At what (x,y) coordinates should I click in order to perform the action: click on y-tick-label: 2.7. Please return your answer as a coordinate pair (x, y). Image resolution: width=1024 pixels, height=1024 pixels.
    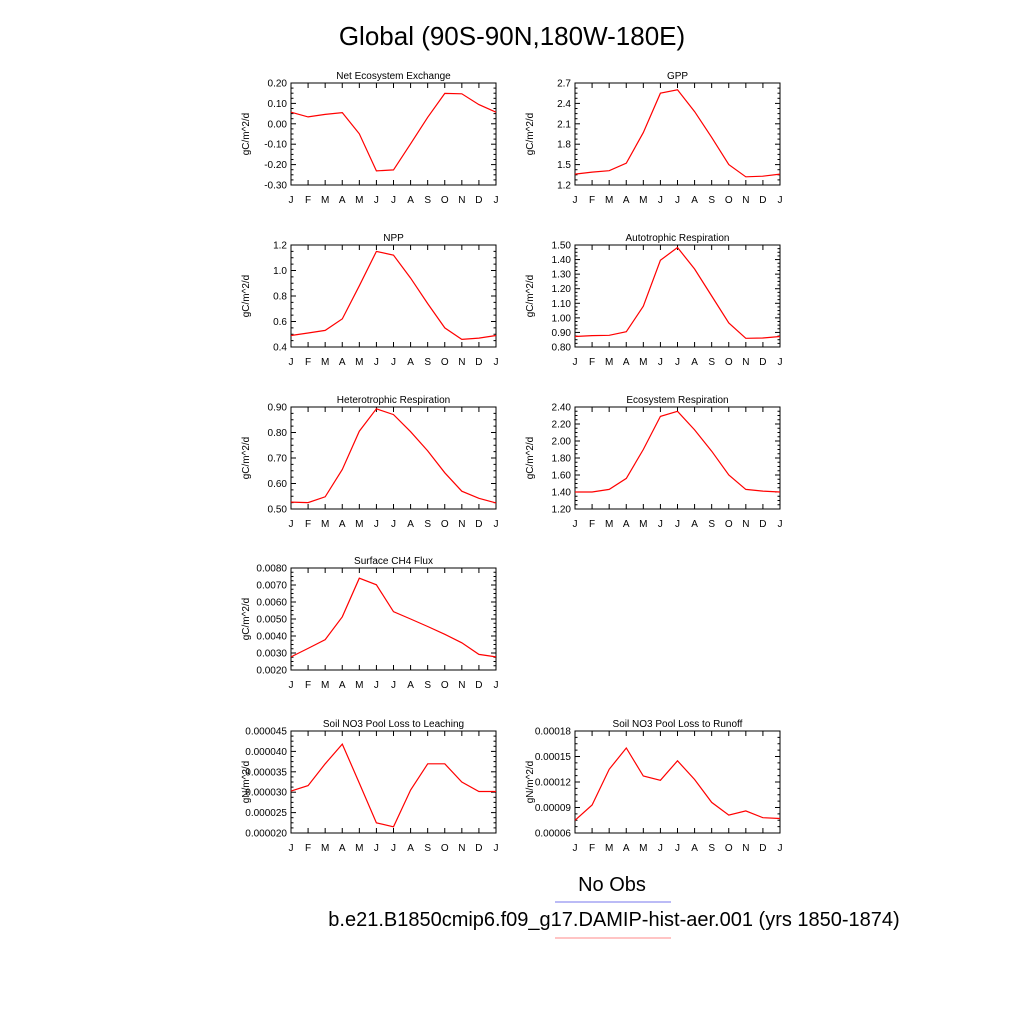
    Looking at the image, I should click on (564, 84).